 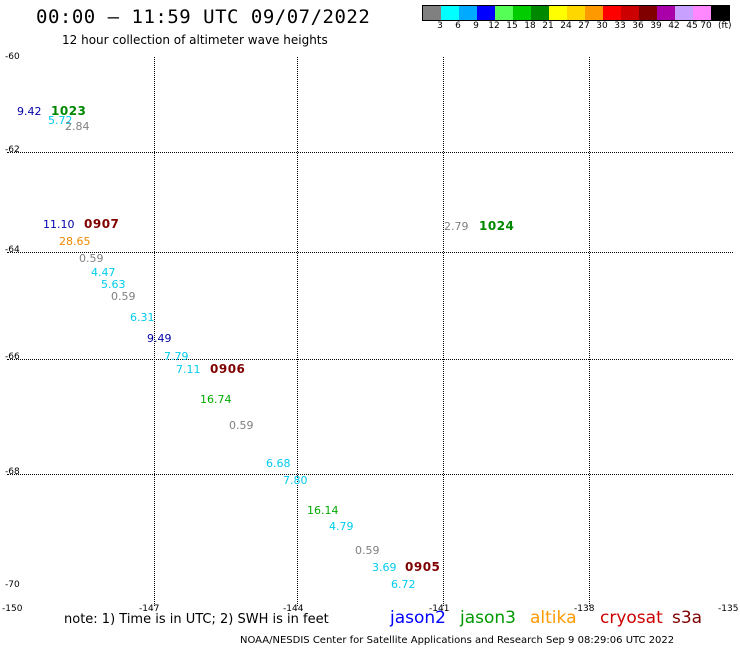 What do you see at coordinates (12, 57) in the screenshot?
I see `latitude-label: -60` at bounding box center [12, 57].